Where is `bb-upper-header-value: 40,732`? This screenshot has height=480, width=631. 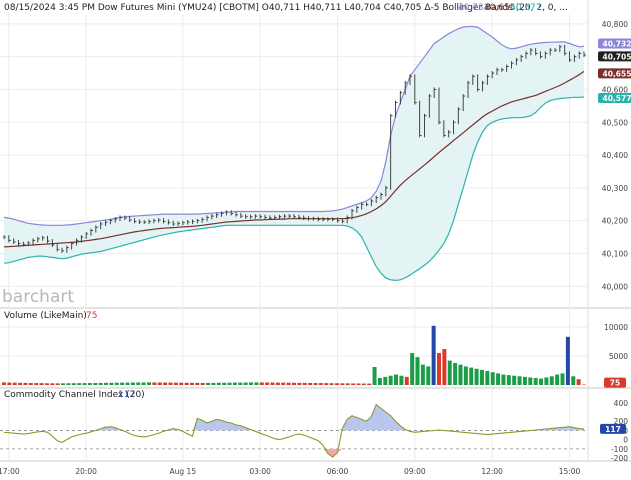 bb-upper-header-value: 40,732 is located at coordinates (474, 8).